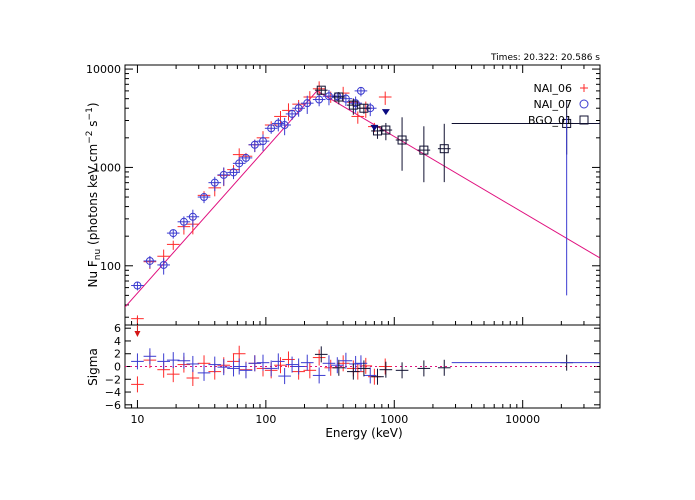  I want to click on y-axis-title-exp2: −1, so click(90, 113).